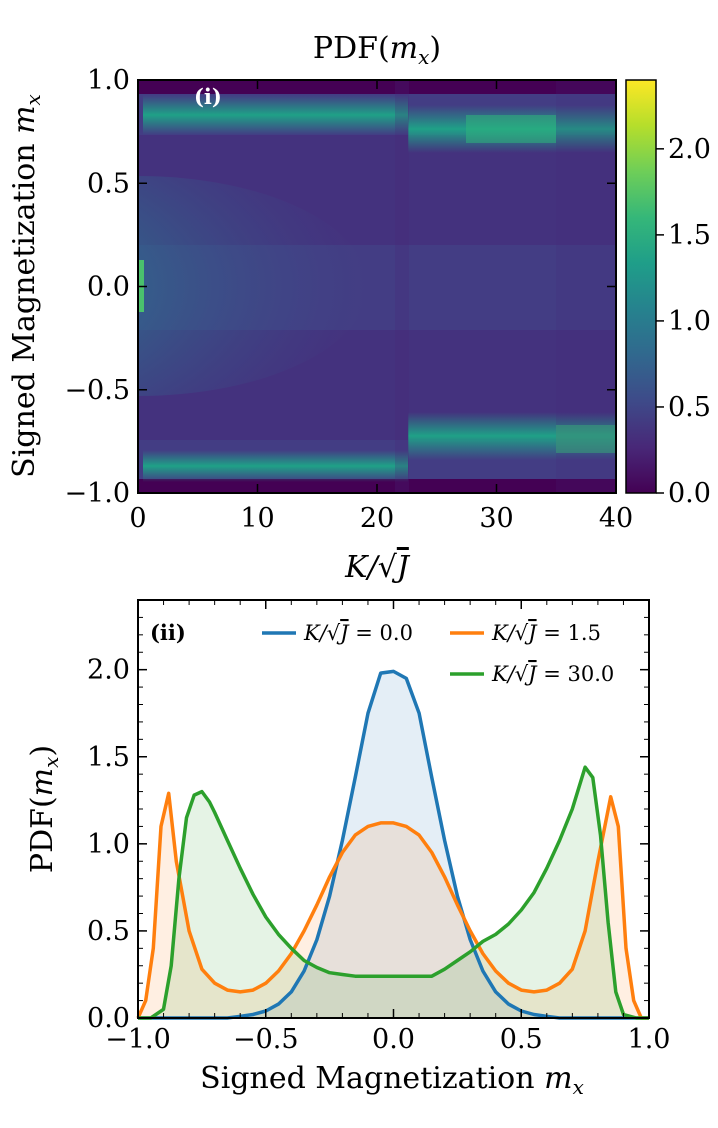  Describe the element at coordinates (275, 115) in the screenshot. I see `heatmap-upper-ridge-small-k` at that location.